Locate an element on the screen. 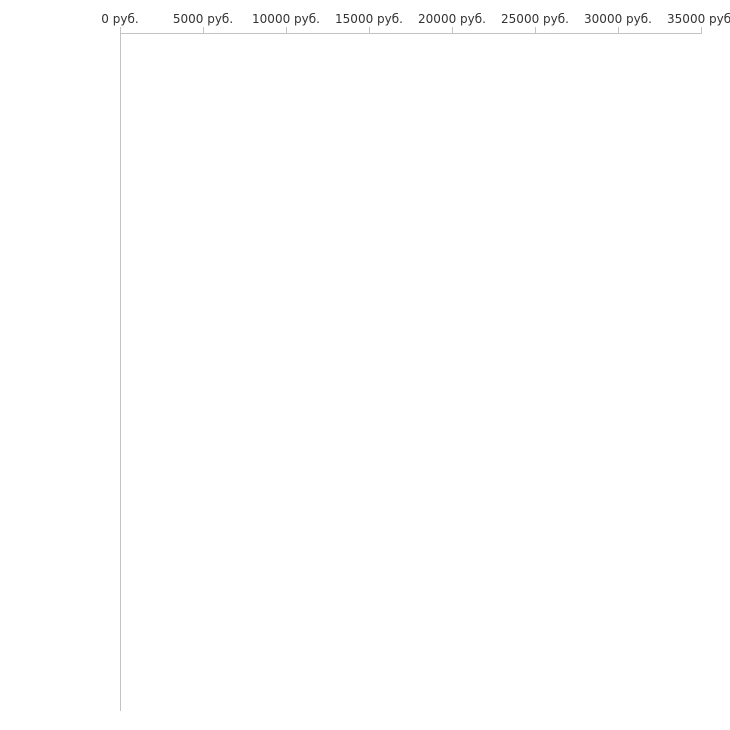  x-tick-label: 35000 руб. is located at coordinates (698, 19).